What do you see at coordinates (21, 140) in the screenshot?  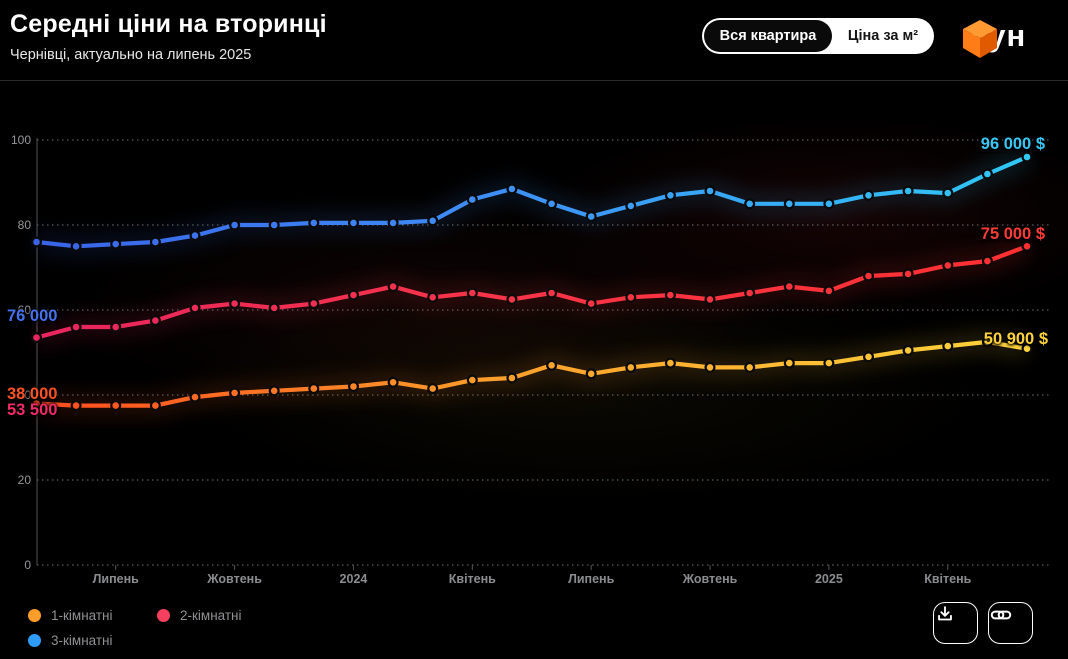 I see `y-tick-label: 100` at bounding box center [21, 140].